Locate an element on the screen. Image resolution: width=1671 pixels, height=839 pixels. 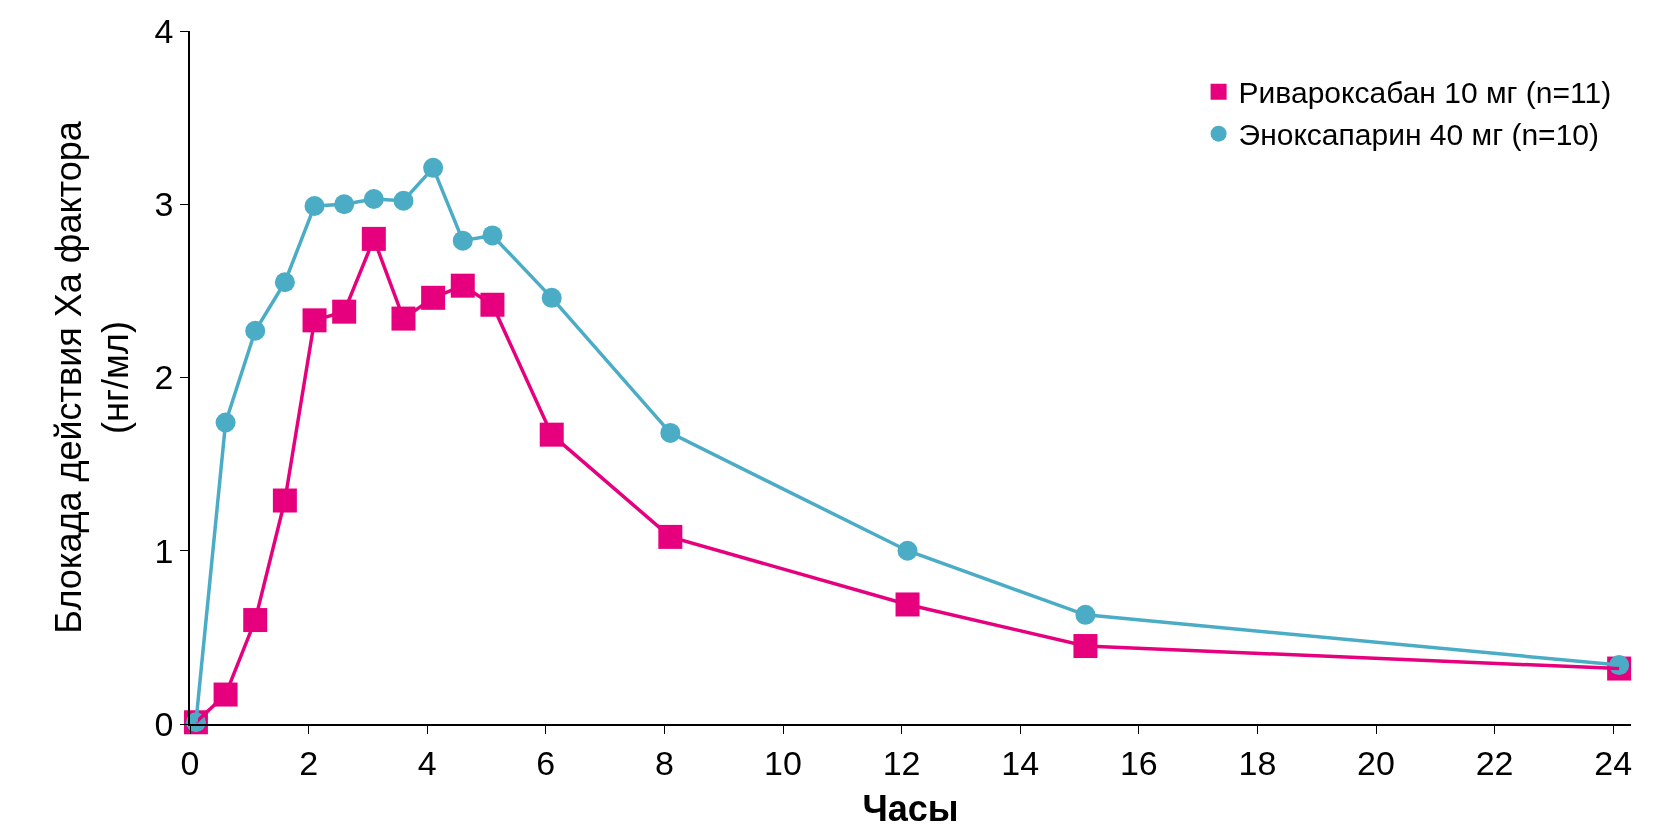
x-tick-label: 16 is located at coordinates (1138, 762).